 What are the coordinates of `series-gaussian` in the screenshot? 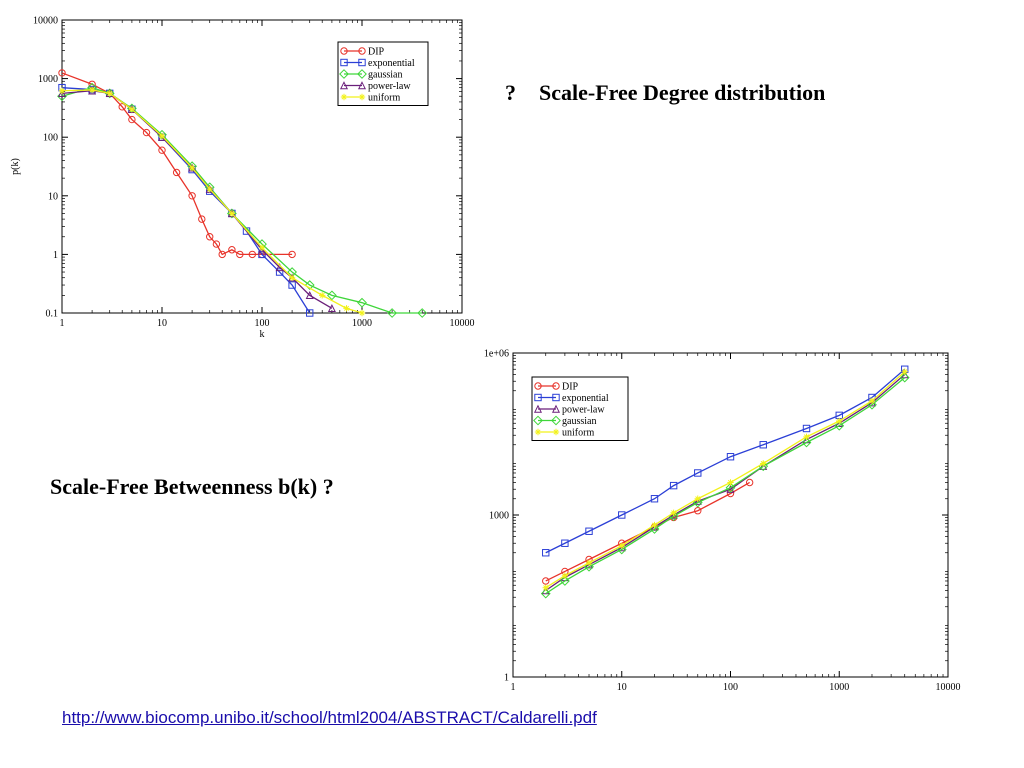 It's located at (725, 485).